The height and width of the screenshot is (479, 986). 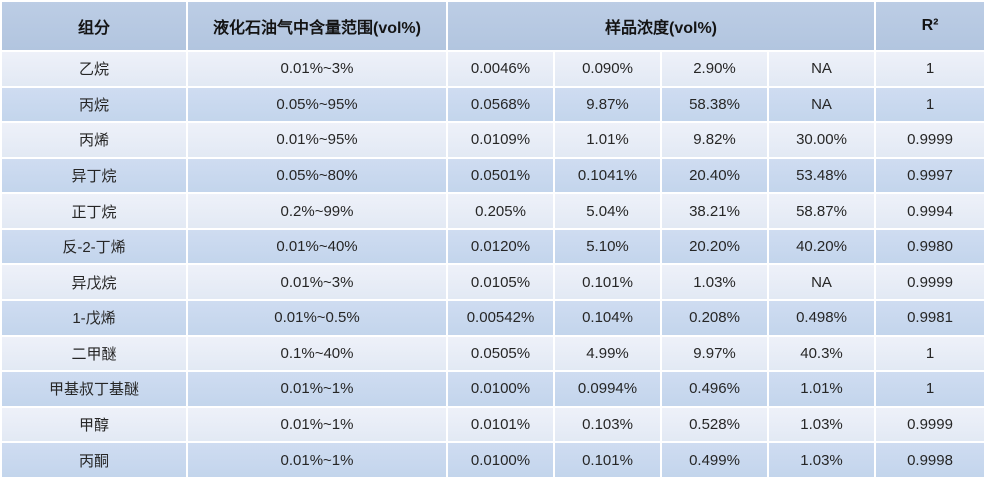 I want to click on cell-conc-2: 0.090%, so click(x=607, y=69).